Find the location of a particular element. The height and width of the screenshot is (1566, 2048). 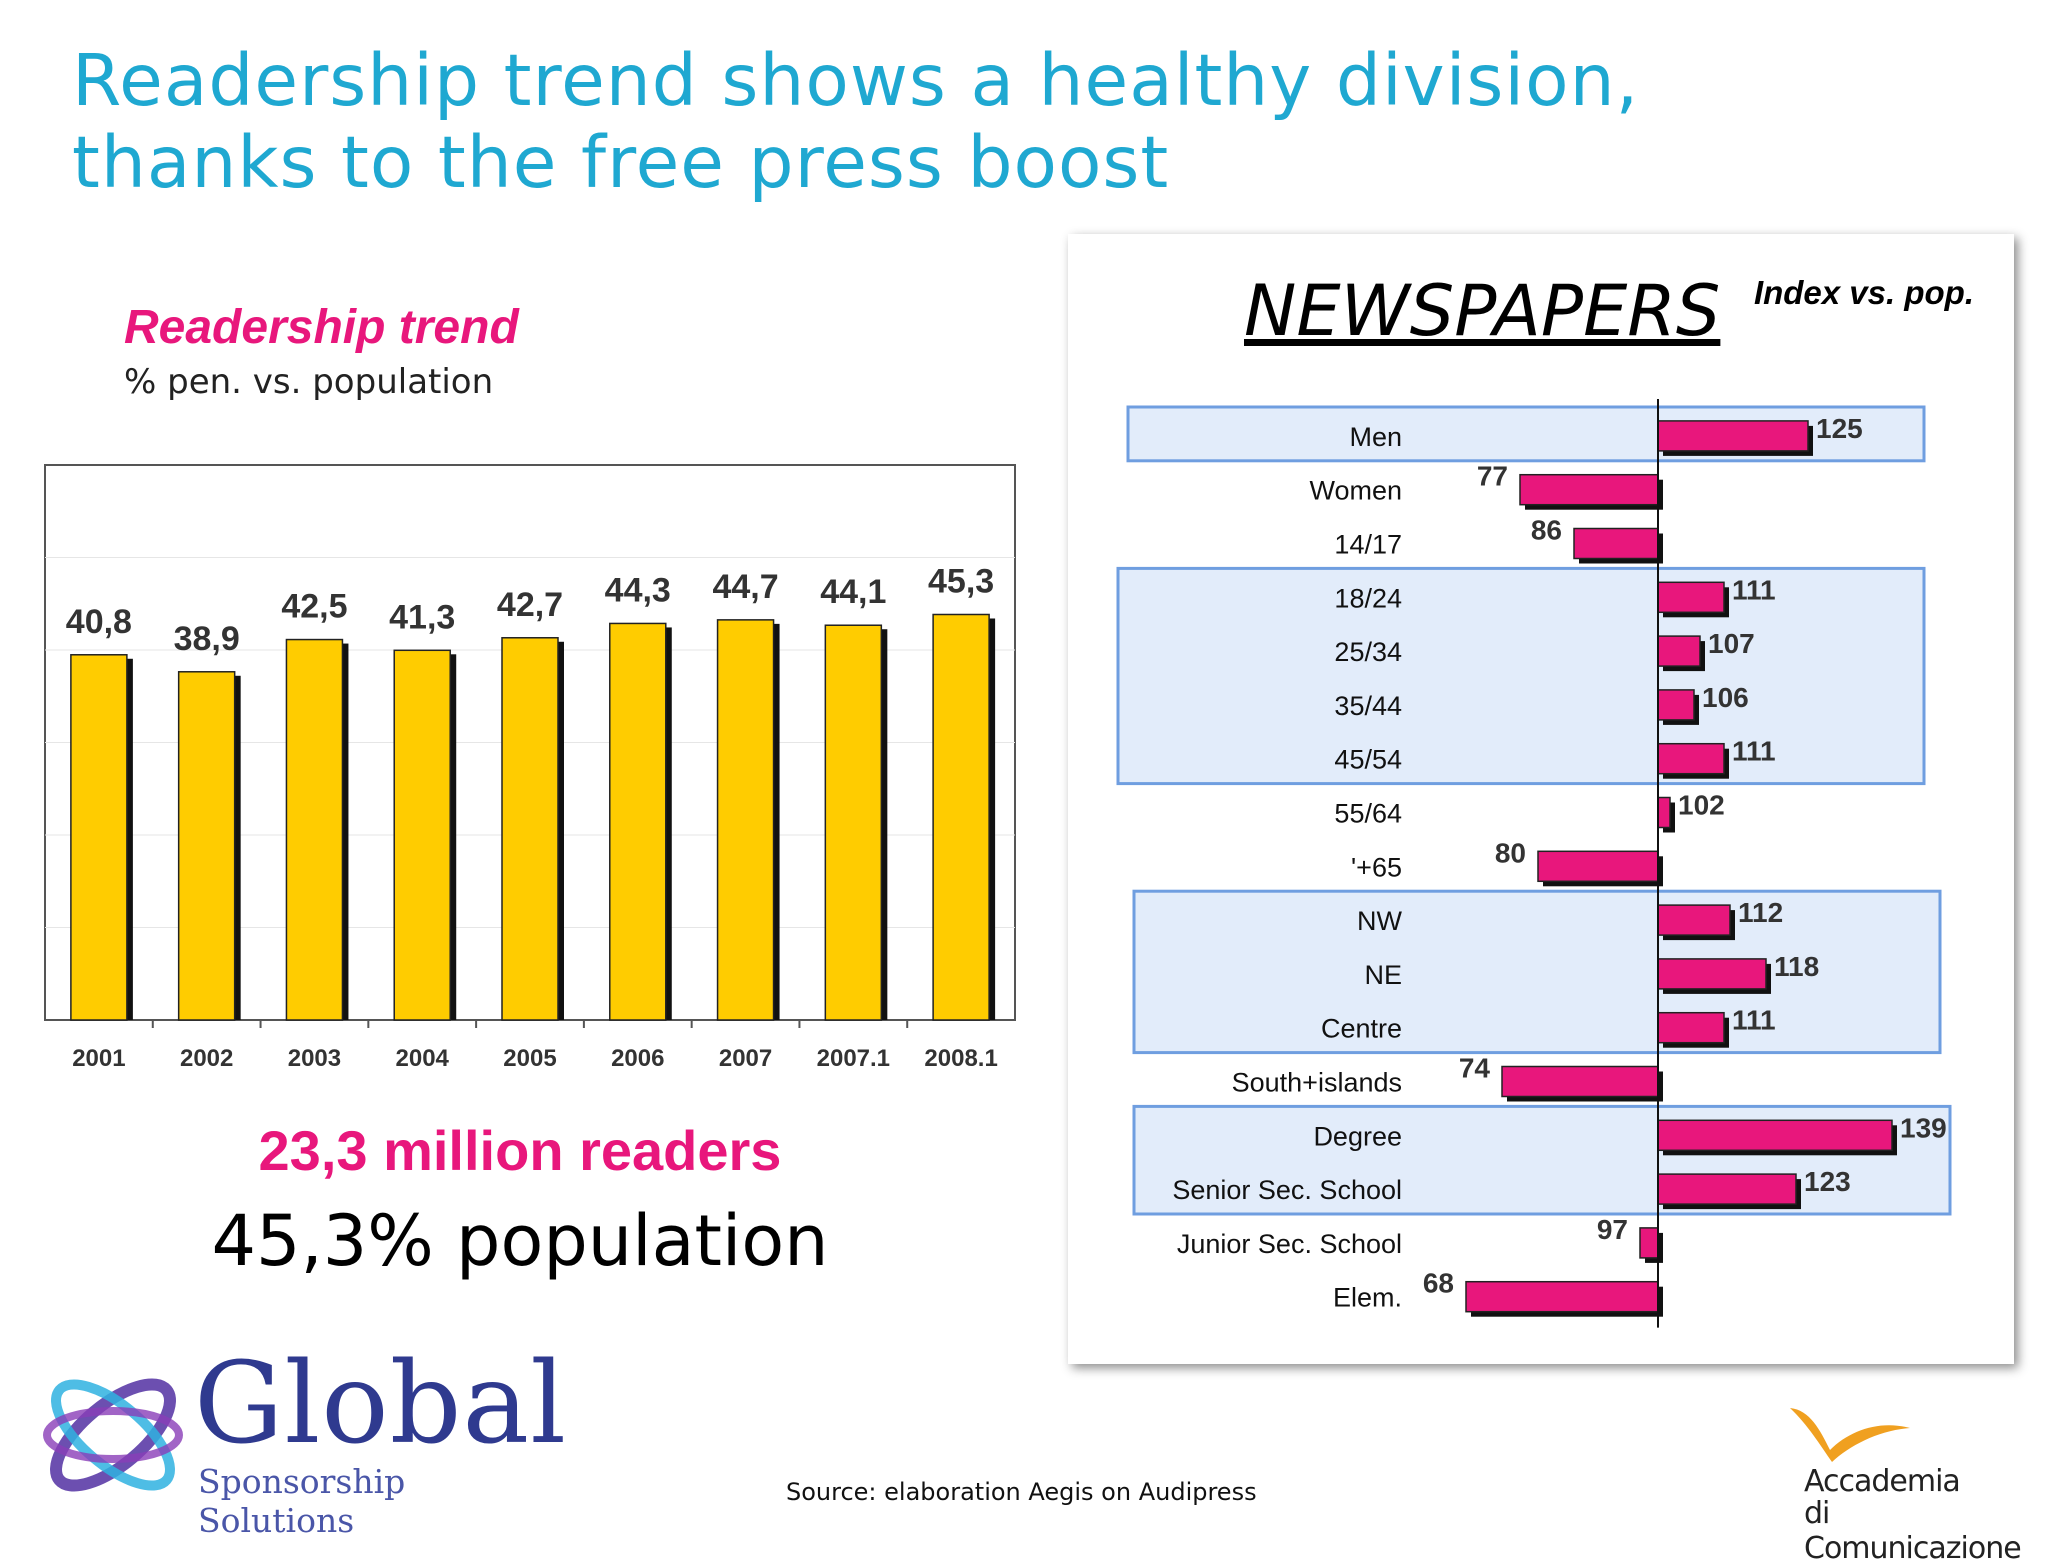

readership-chart-title: Readership trend is located at coordinates (321, 327).